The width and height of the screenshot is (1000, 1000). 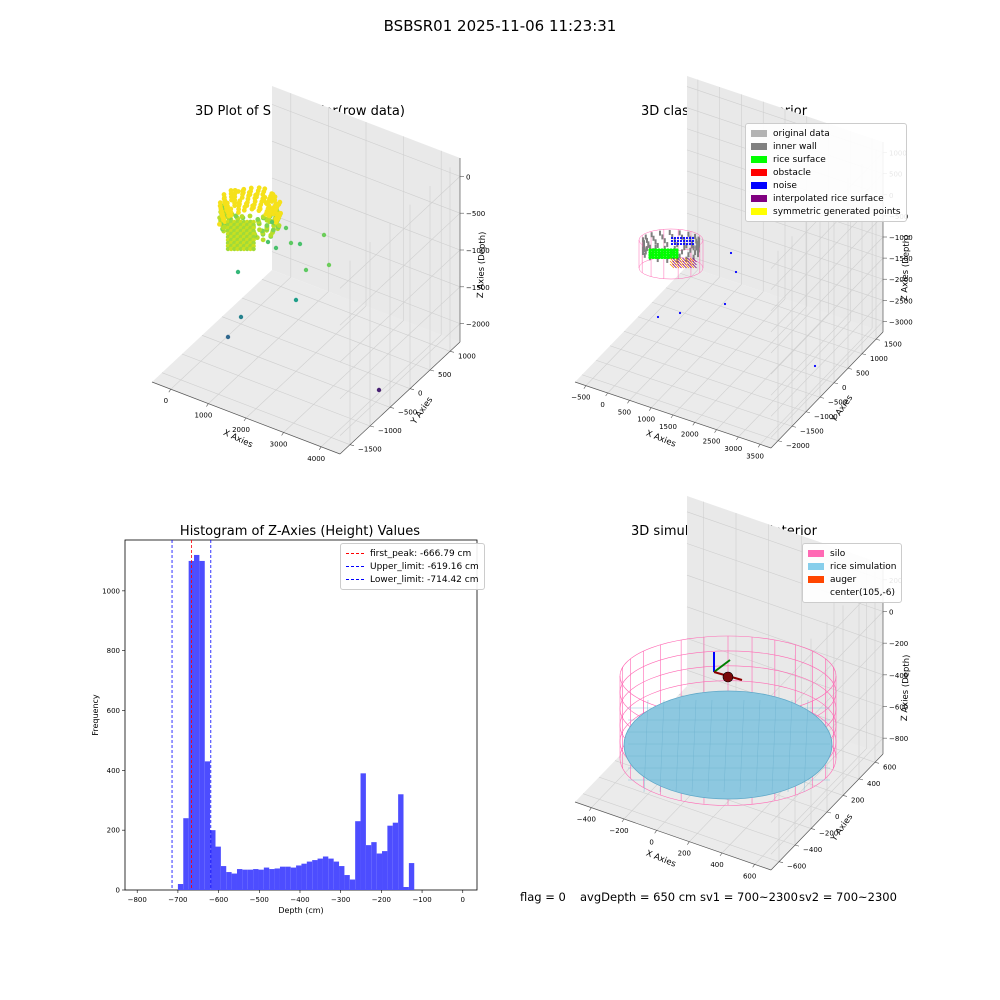 I want to click on histogram-xtick-label: −800, so click(x=137, y=900).